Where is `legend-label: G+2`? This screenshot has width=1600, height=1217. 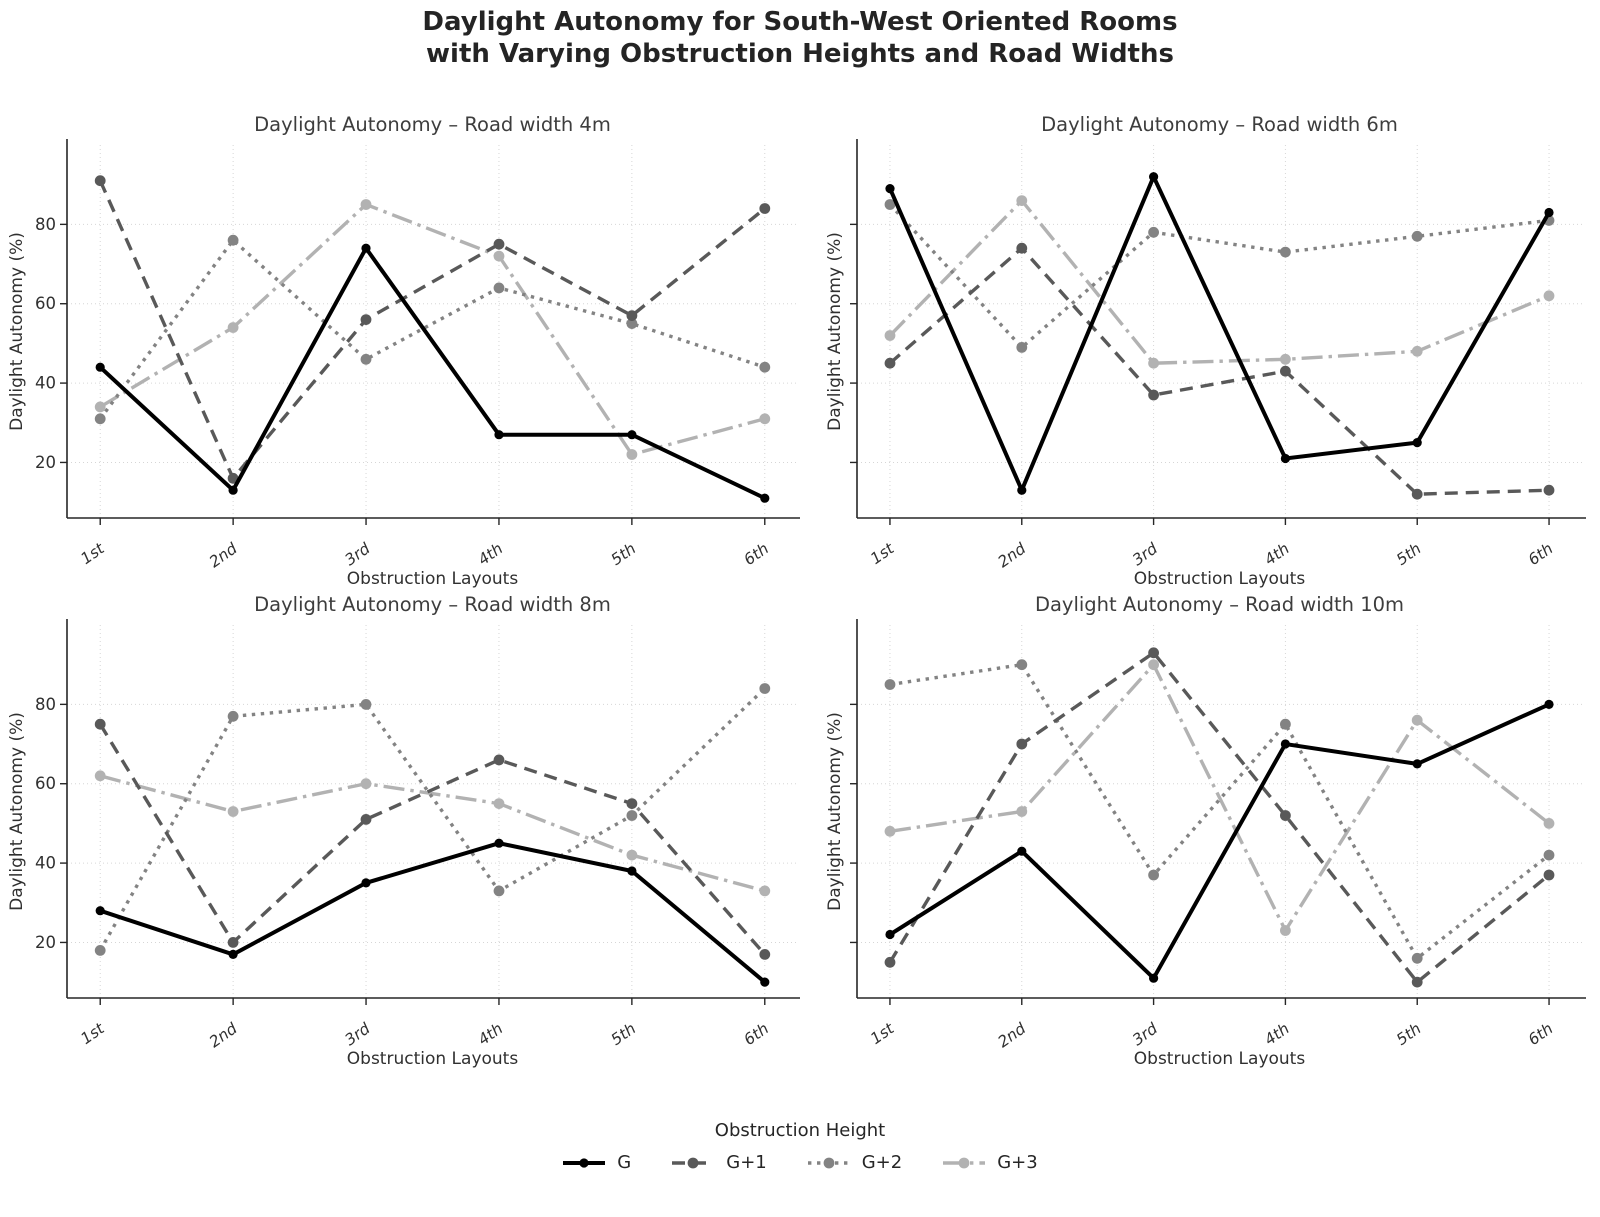
legend-label: G+2 is located at coordinates (882, 1162).